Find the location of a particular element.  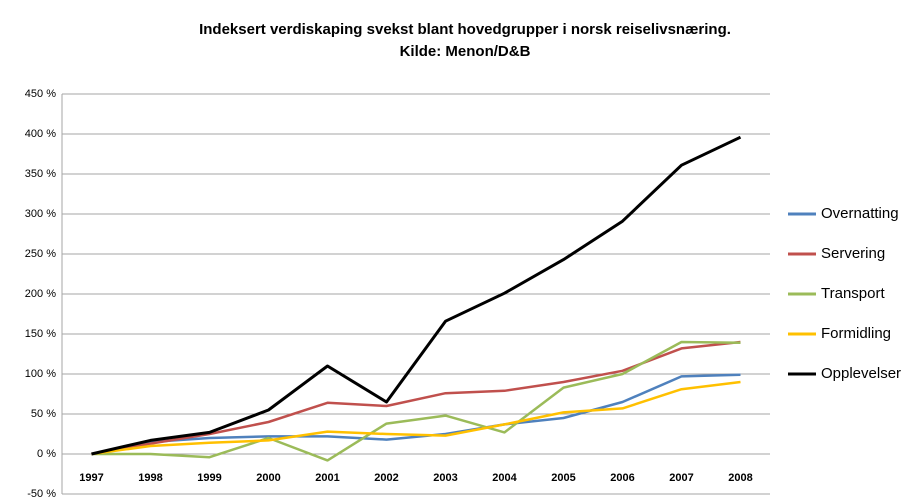

x-tick-label: 2007 is located at coordinates (681, 478).